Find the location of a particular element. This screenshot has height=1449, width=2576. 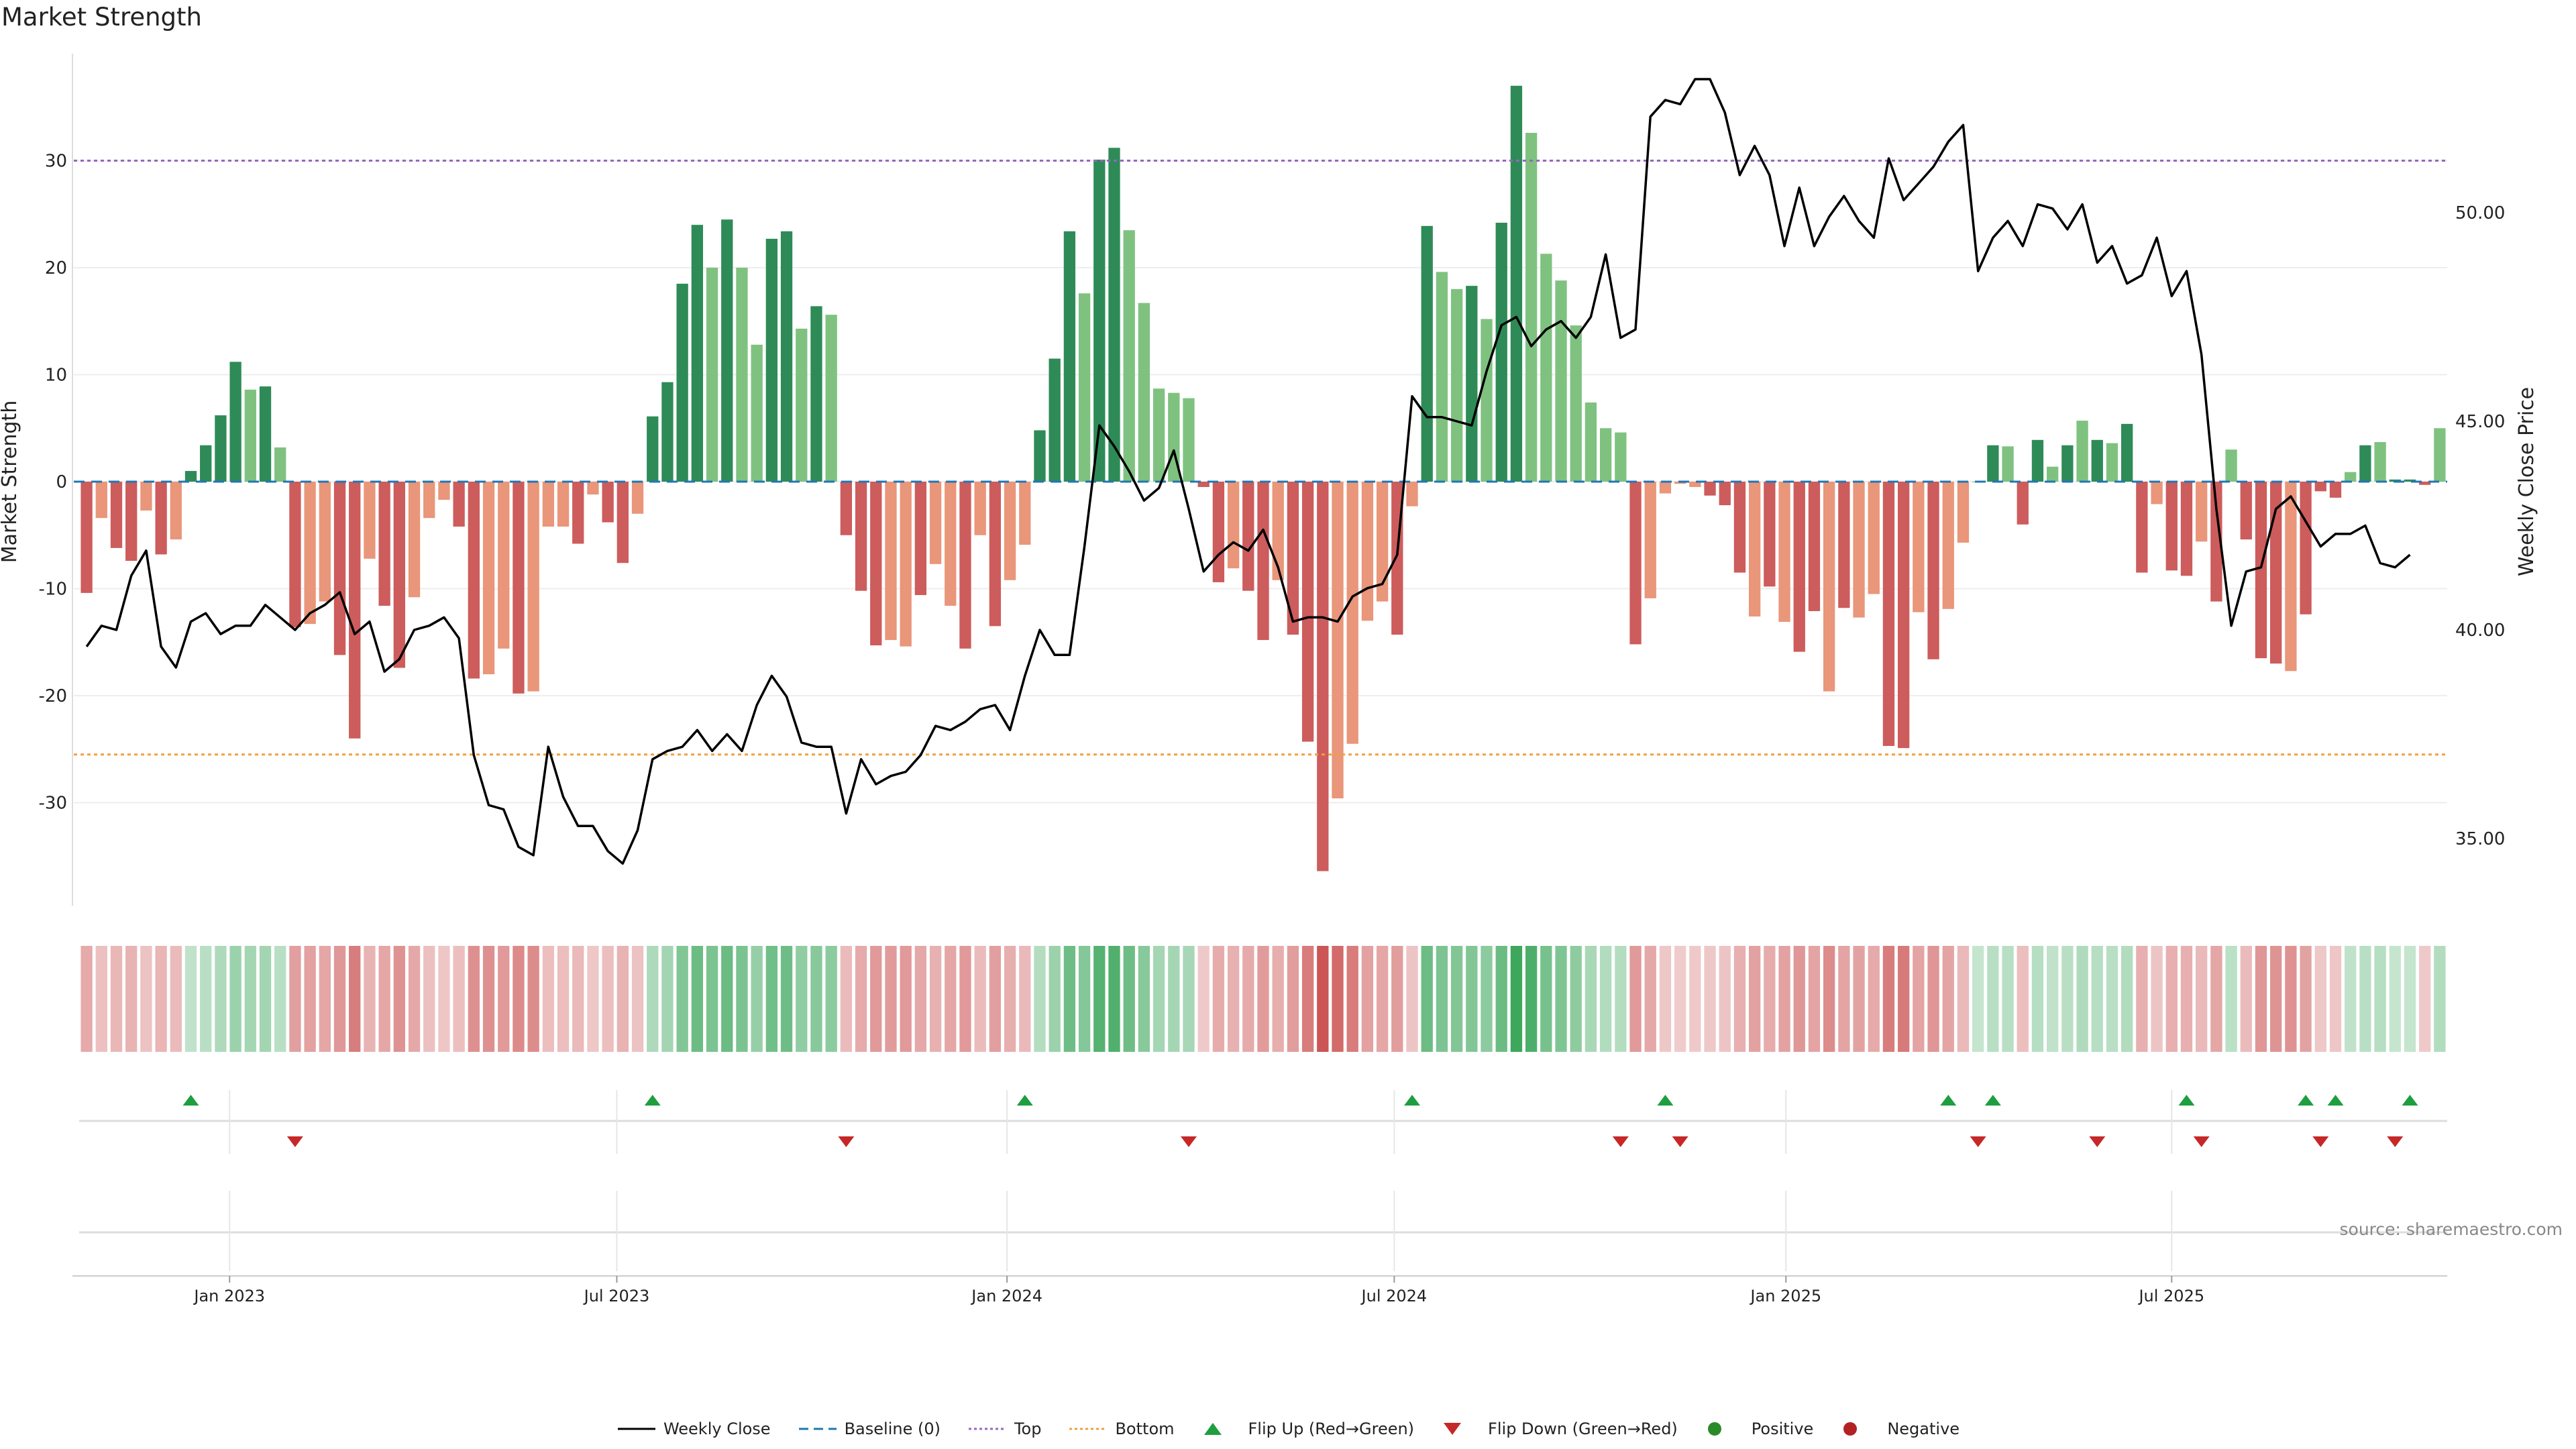

legend-item-flip-down: Flip Down (Green→Red) is located at coordinates (1559, 1428).